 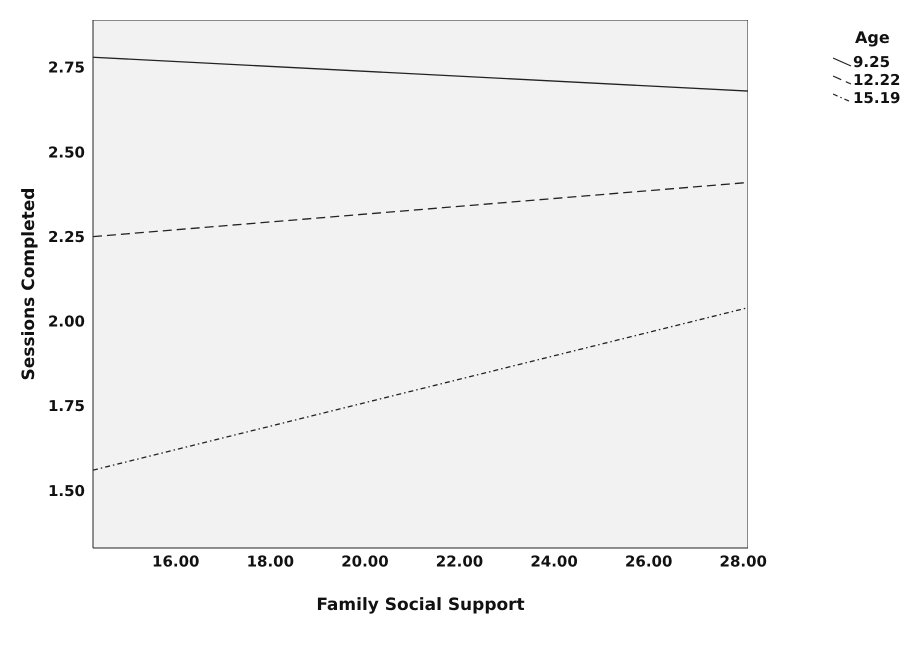 I want to click on x-tick-label: 22.00, so click(x=460, y=561).